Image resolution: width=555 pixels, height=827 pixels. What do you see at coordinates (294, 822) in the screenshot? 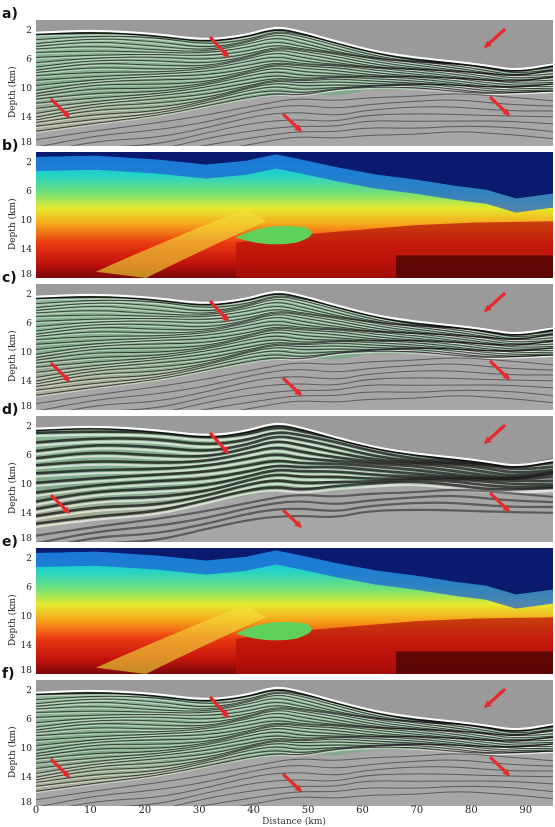
I see `x-axis-label: Distance (km)` at bounding box center [294, 822].